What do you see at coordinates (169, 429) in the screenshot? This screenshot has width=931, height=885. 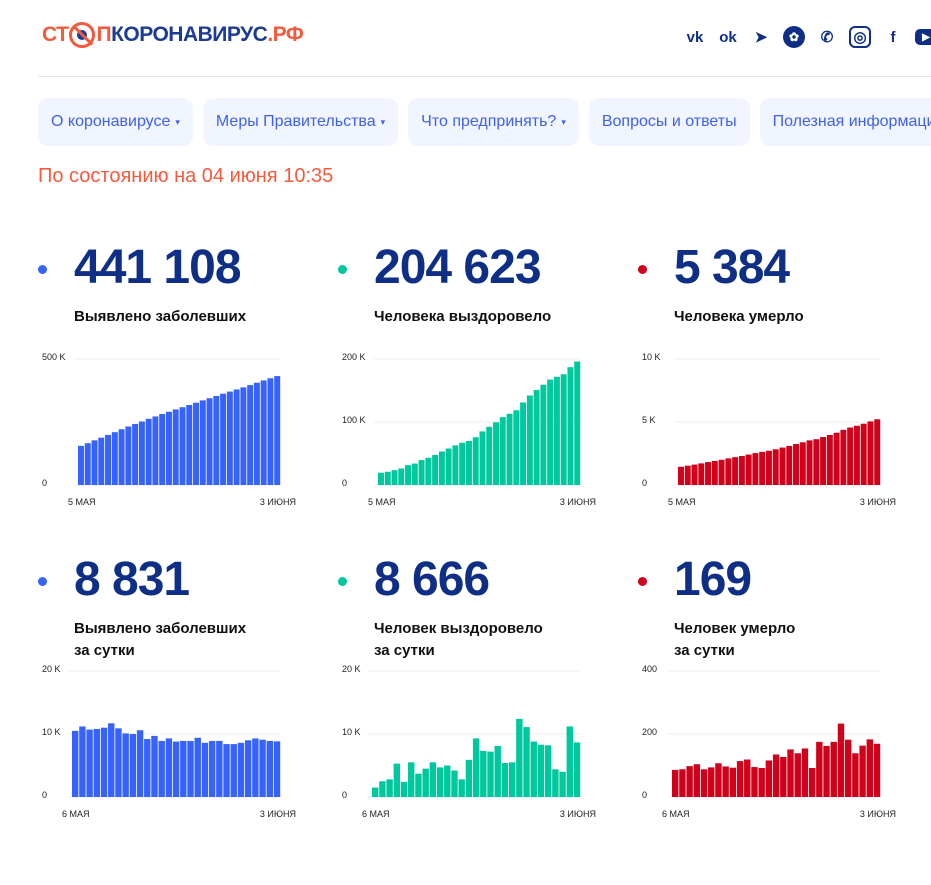 I see `bar-chart: 0 500 K 5 МАЯ 3 ИЮНЯ` at bounding box center [169, 429].